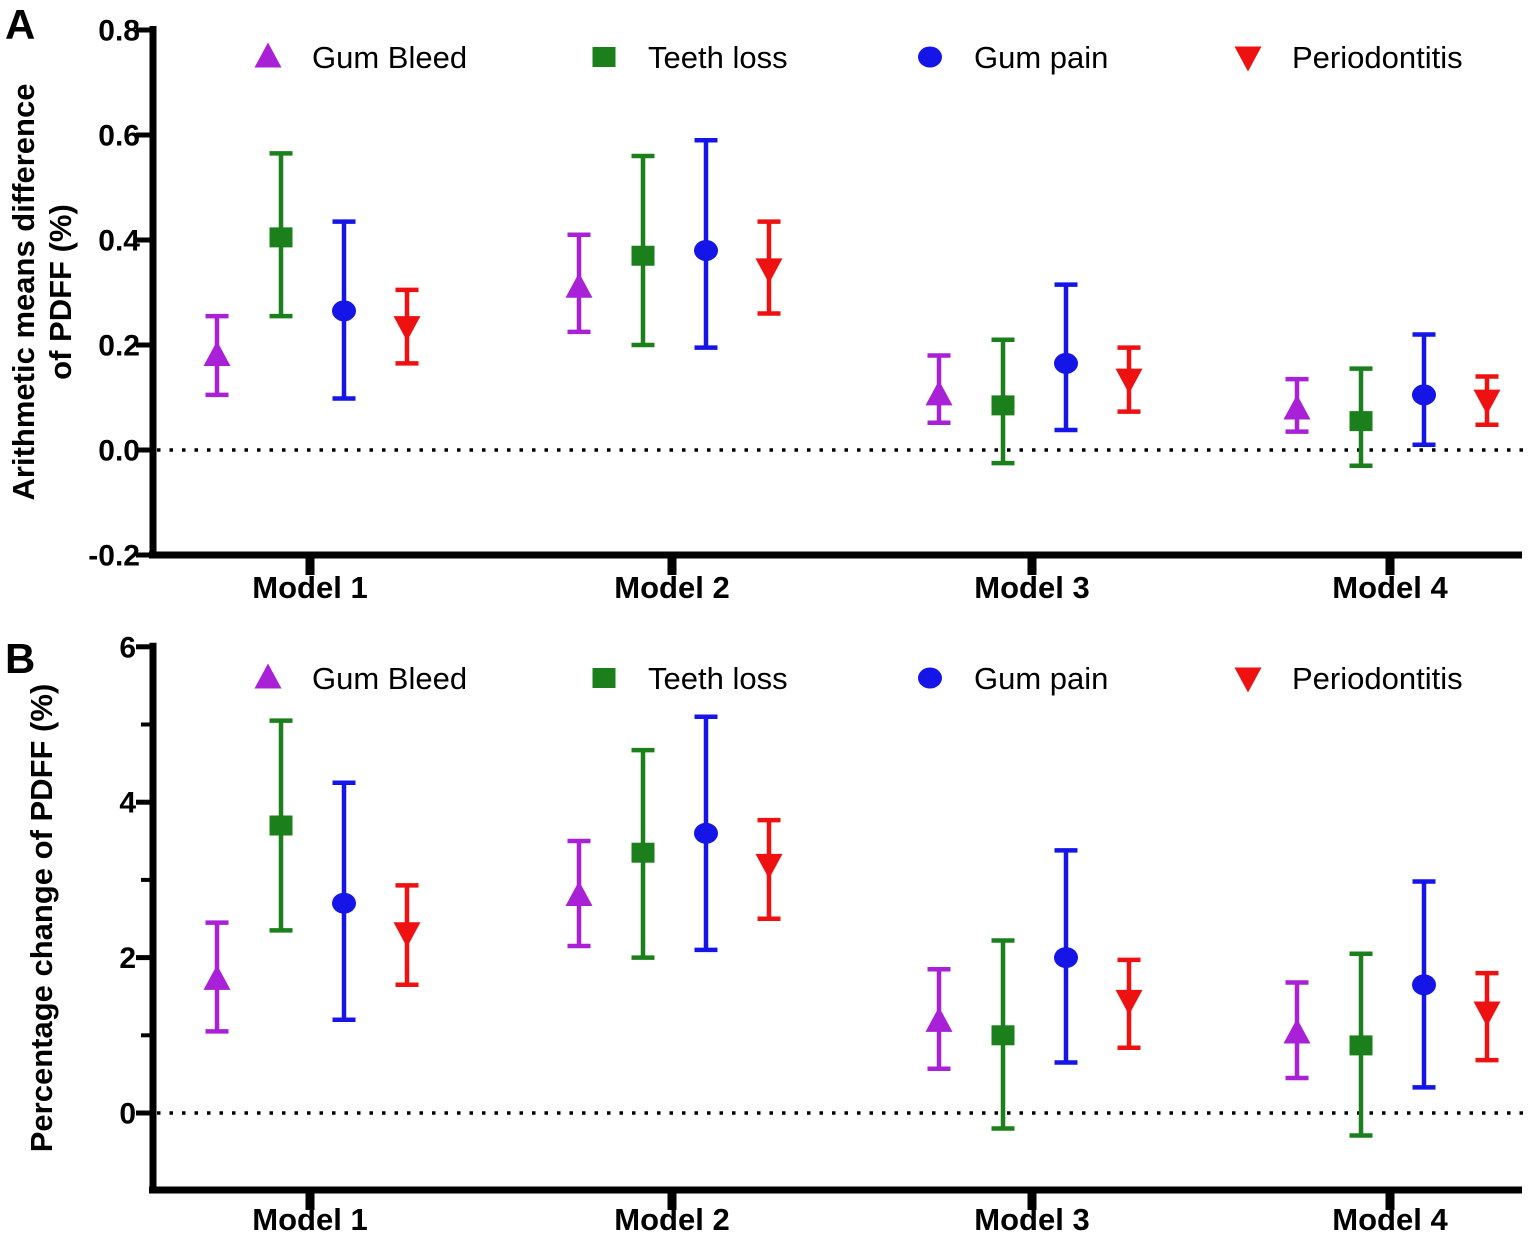  Describe the element at coordinates (119, 451) in the screenshot. I see `y-tick-label: 0.0` at that location.